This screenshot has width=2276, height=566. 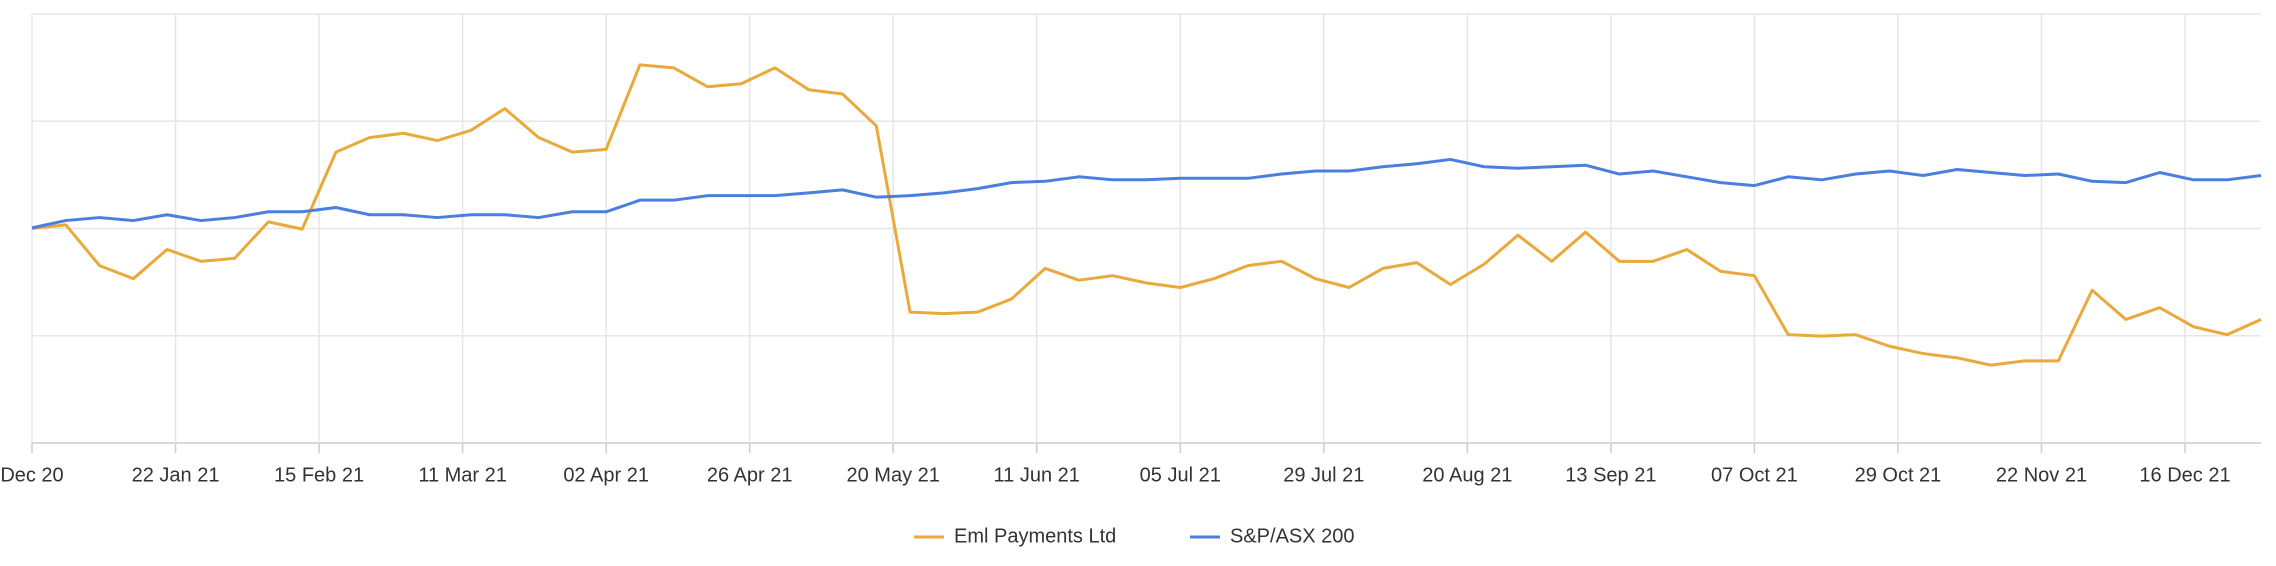 What do you see at coordinates (1037, 475) in the screenshot?
I see `x-tick-label: 11 Jun 21` at bounding box center [1037, 475].